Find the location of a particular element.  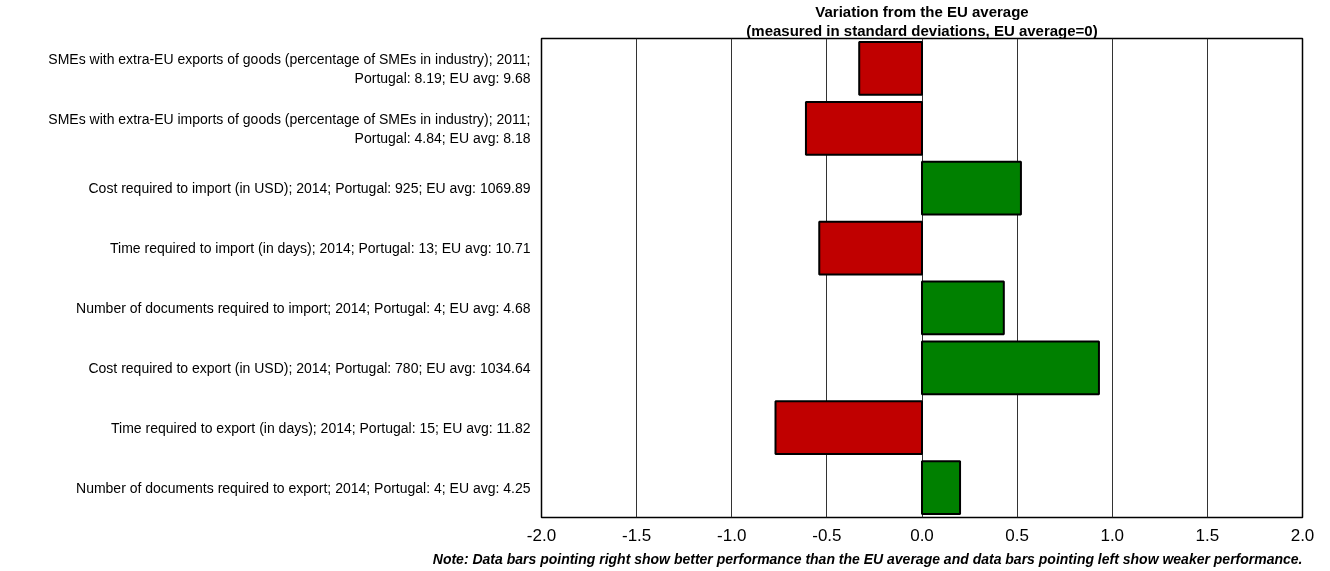

x-tick-label: 0.0 is located at coordinates (922, 535).